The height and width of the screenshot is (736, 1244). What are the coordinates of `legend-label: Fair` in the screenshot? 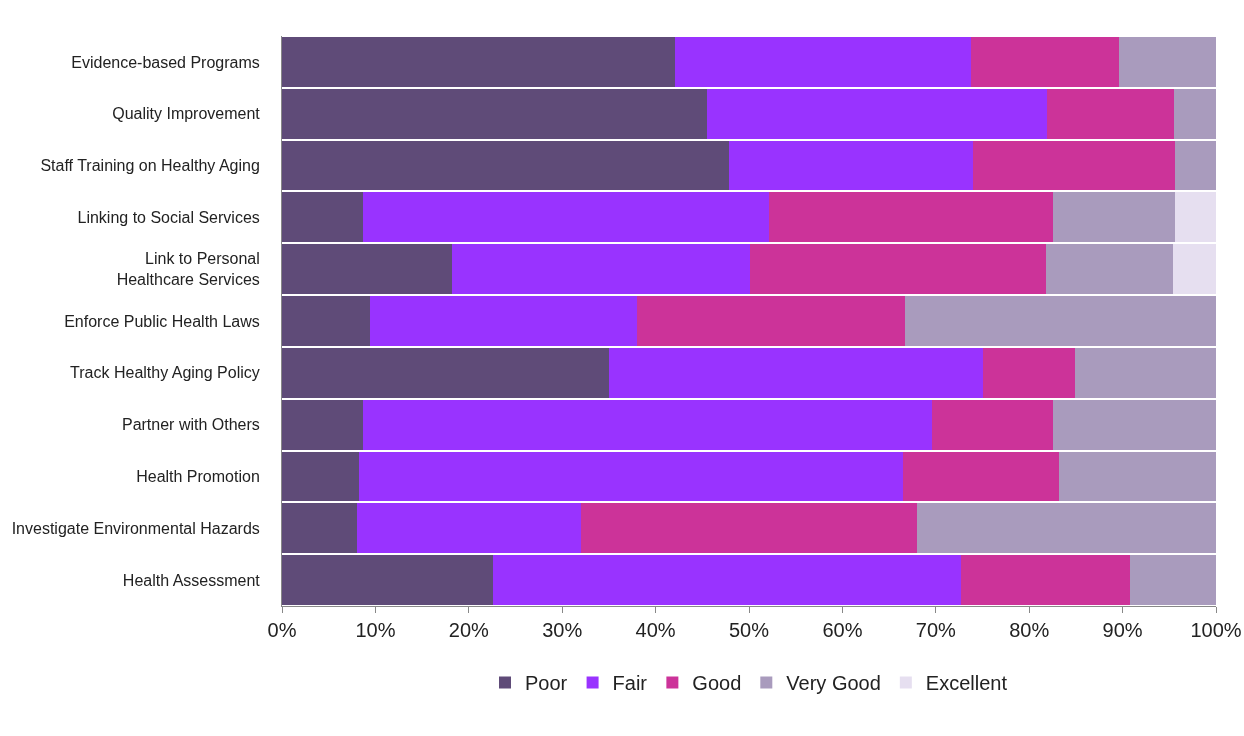 It's located at (630, 683).